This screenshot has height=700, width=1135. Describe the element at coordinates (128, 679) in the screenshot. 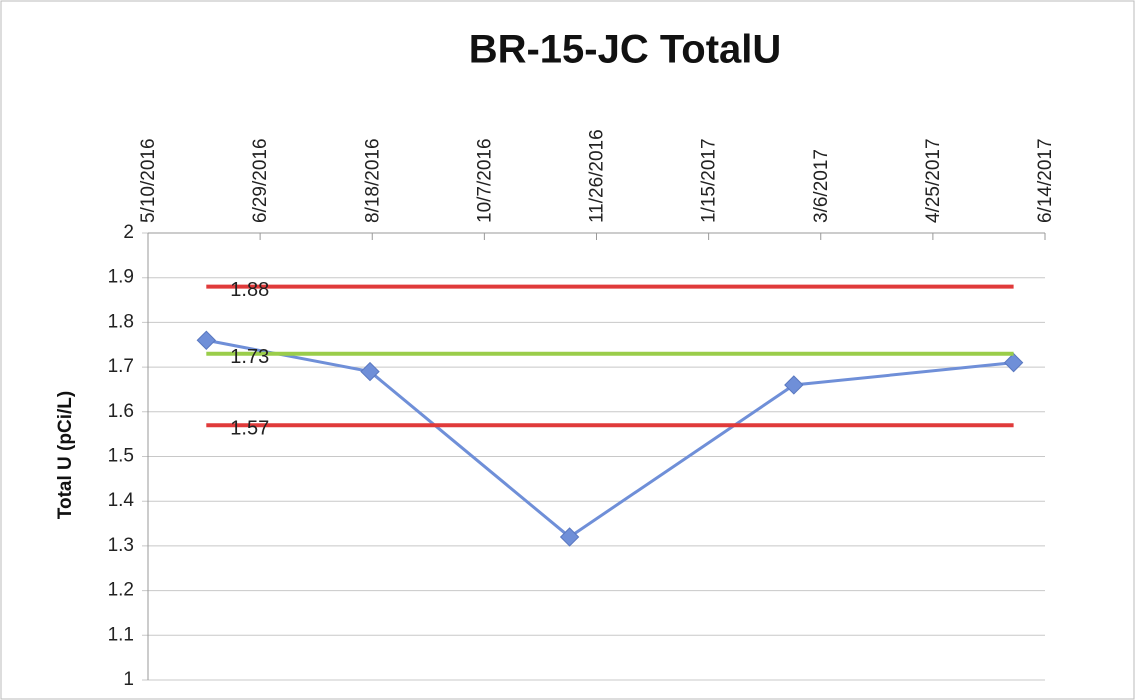

I see `y-tick-label: 1` at that location.